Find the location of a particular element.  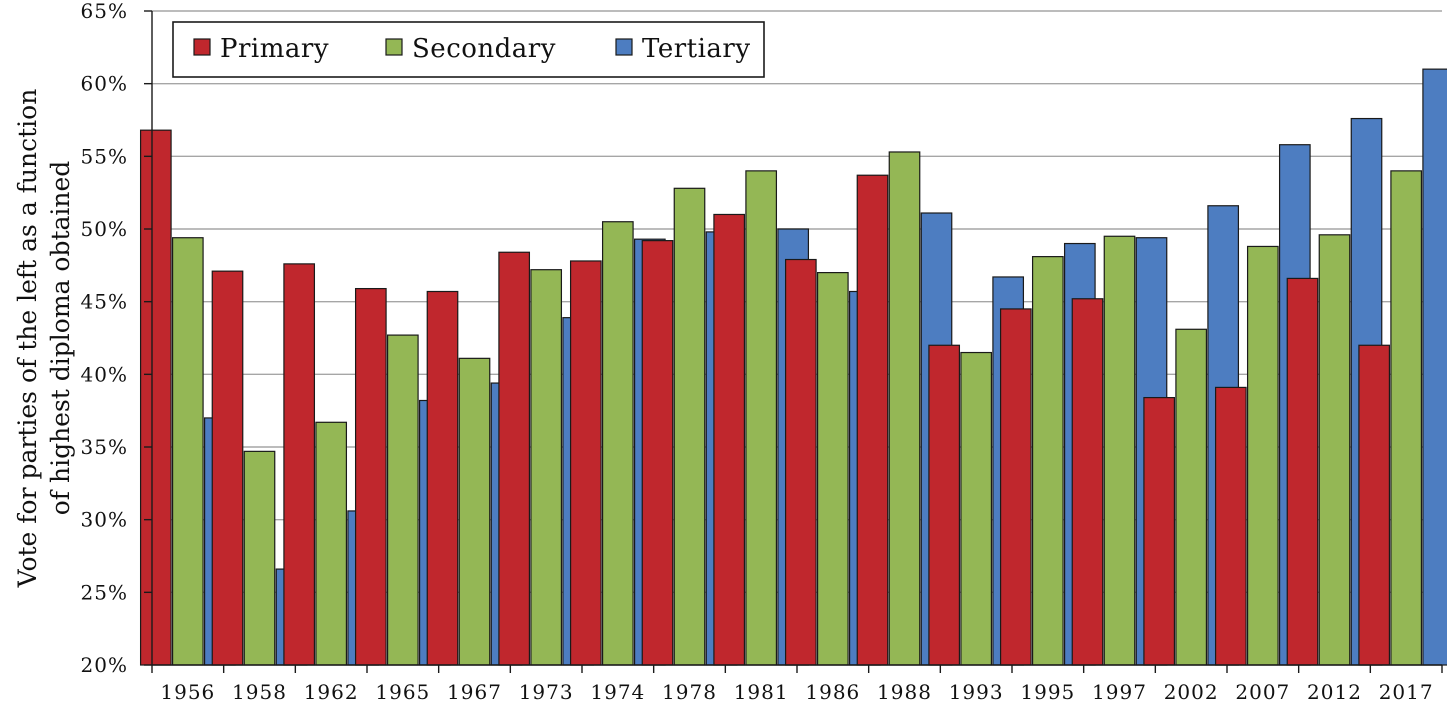

bar-secondary-1988 is located at coordinates (904, 408).